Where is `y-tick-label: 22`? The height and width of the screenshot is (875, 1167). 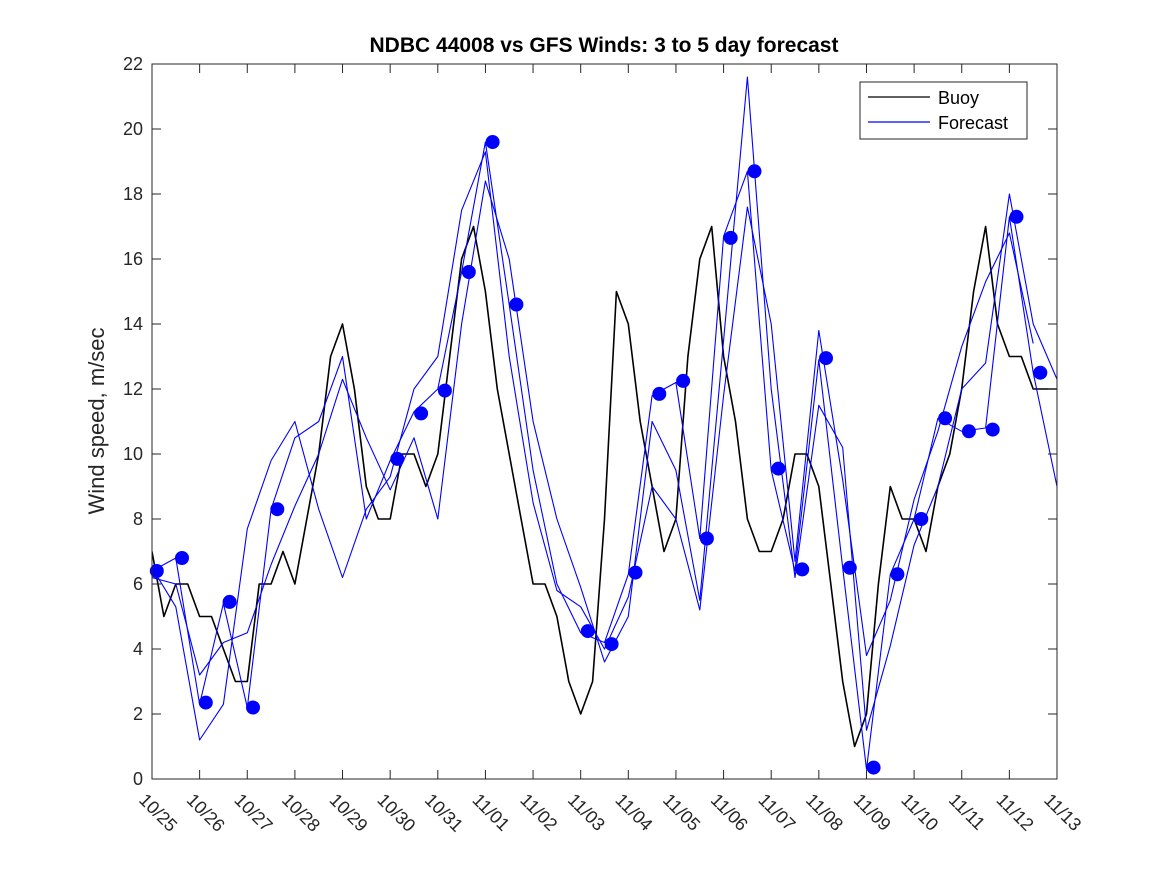 y-tick-label: 22 is located at coordinates (133, 64).